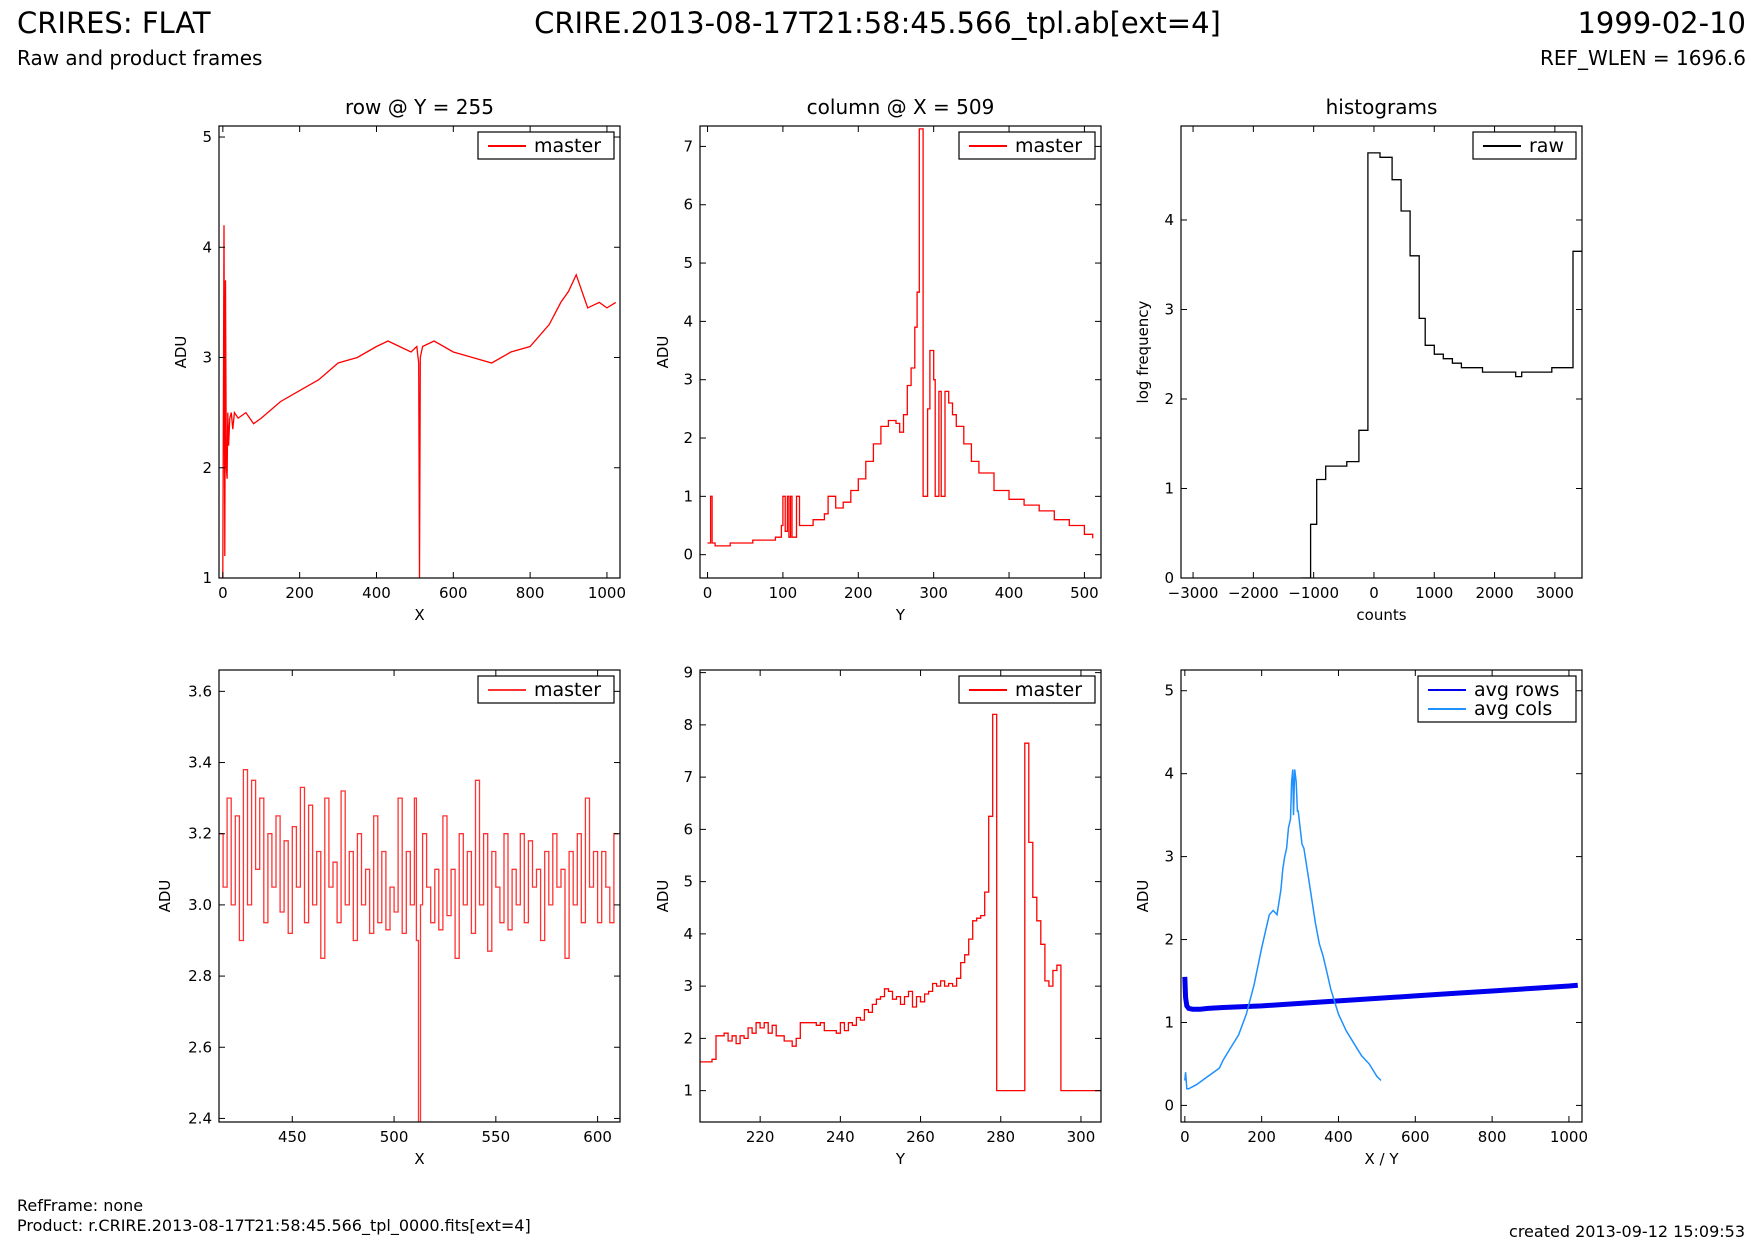  I want to click on ref-wavelength: REF_WLEN = 1696.6, so click(1642, 58).